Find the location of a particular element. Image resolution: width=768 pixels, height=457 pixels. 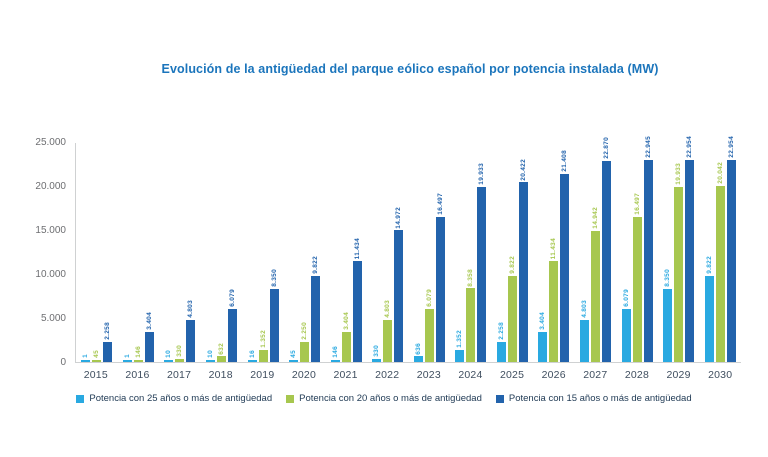

bar-series_20-2024 is located at coordinates (471, 325).